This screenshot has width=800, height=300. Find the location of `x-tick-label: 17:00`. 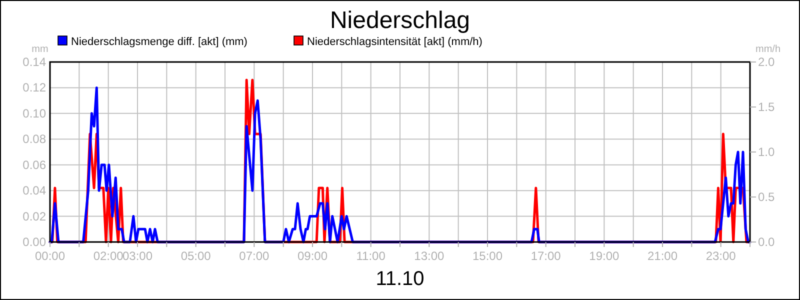

x-tick-label: 17:00 is located at coordinates (546, 256).